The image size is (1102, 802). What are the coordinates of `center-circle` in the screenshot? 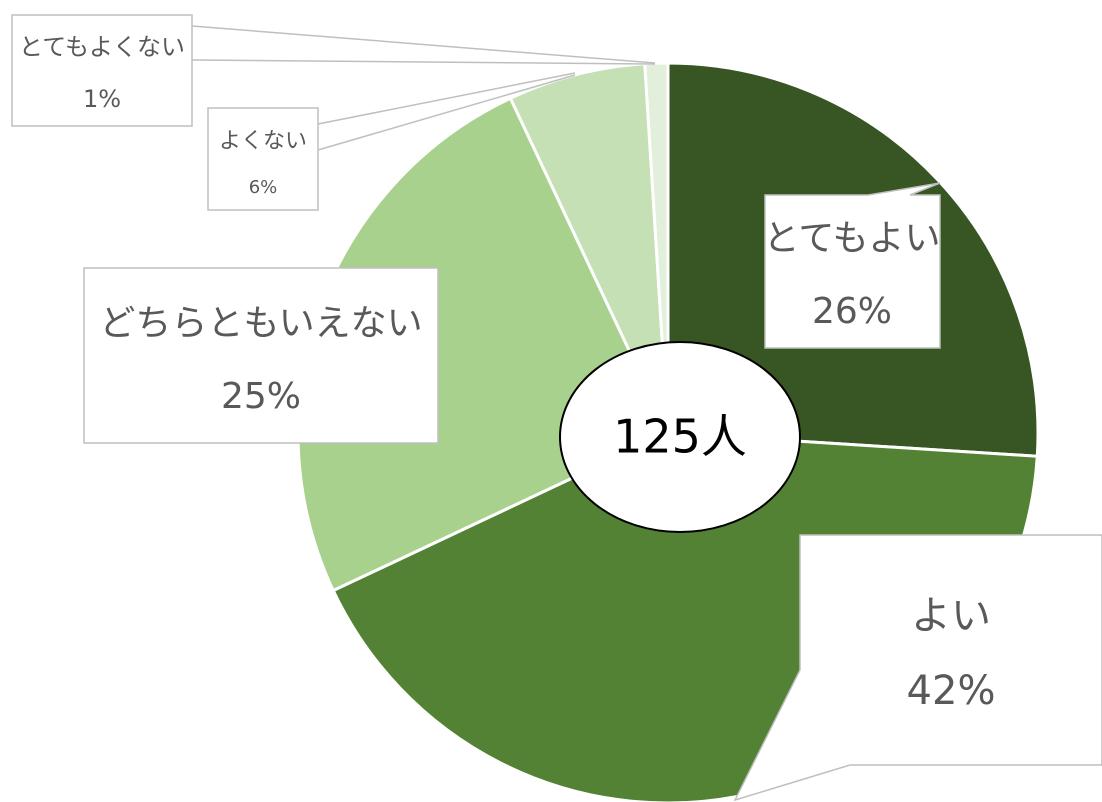 It's located at (680, 437).